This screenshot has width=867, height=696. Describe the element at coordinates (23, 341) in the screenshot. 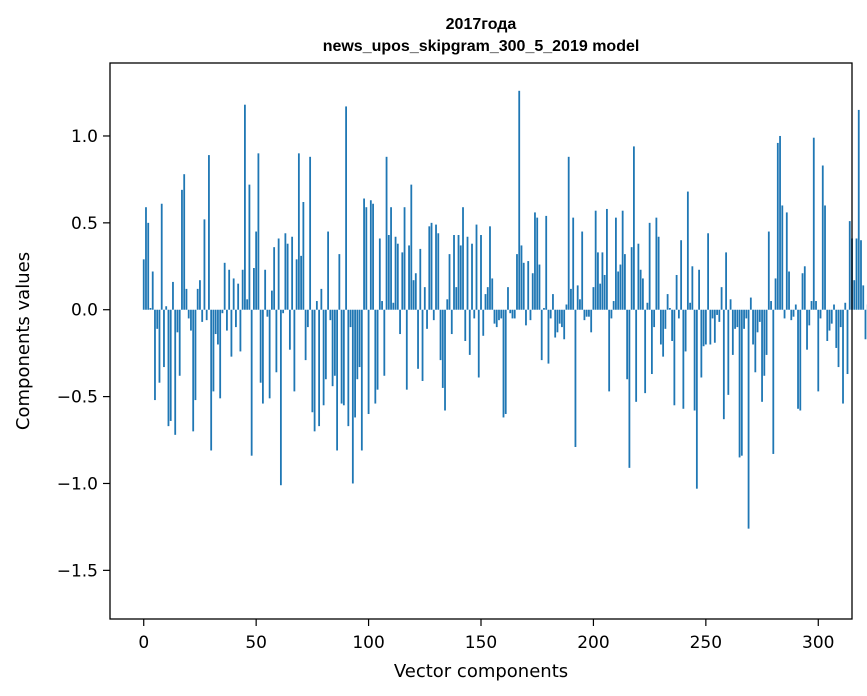

I see `y-axis-label: Components values` at that location.